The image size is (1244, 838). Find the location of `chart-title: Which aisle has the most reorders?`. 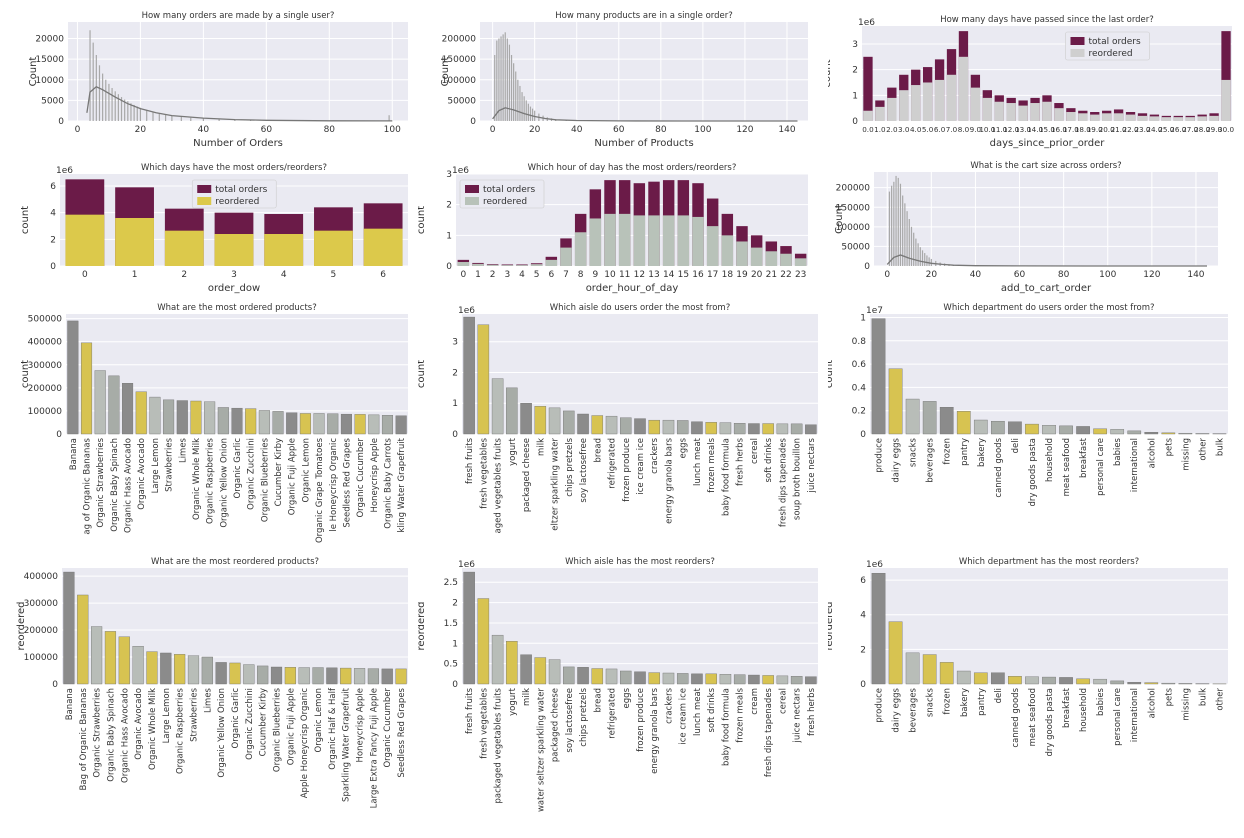

chart-title: Which aisle has the most reorders? is located at coordinates (640, 562).